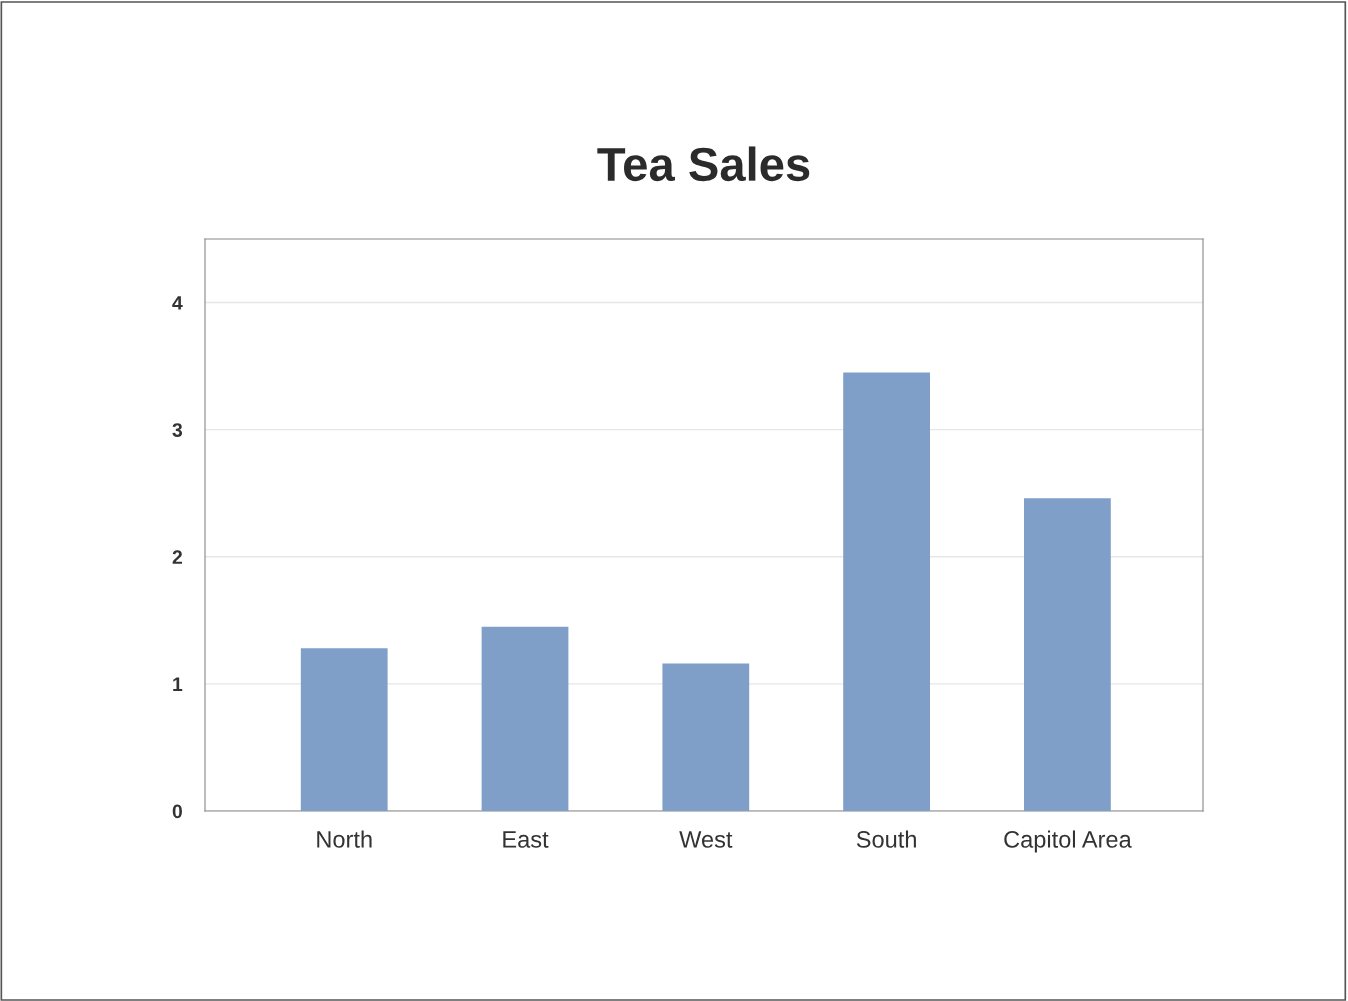 The width and height of the screenshot is (1348, 1001). Describe the element at coordinates (706, 839) in the screenshot. I see `x-tick-label: West` at that location.